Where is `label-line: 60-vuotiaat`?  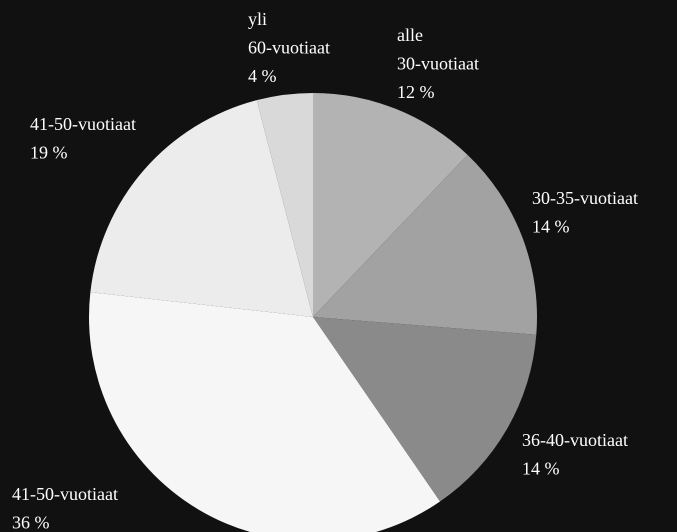 label-line: 60-vuotiaat is located at coordinates (289, 48).